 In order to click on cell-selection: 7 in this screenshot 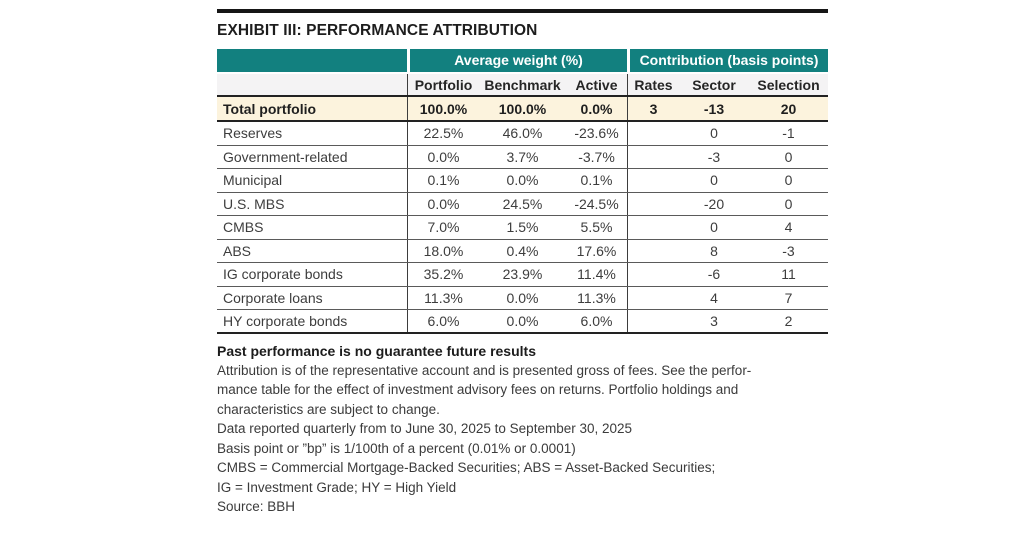, I will do `click(788, 297)`.